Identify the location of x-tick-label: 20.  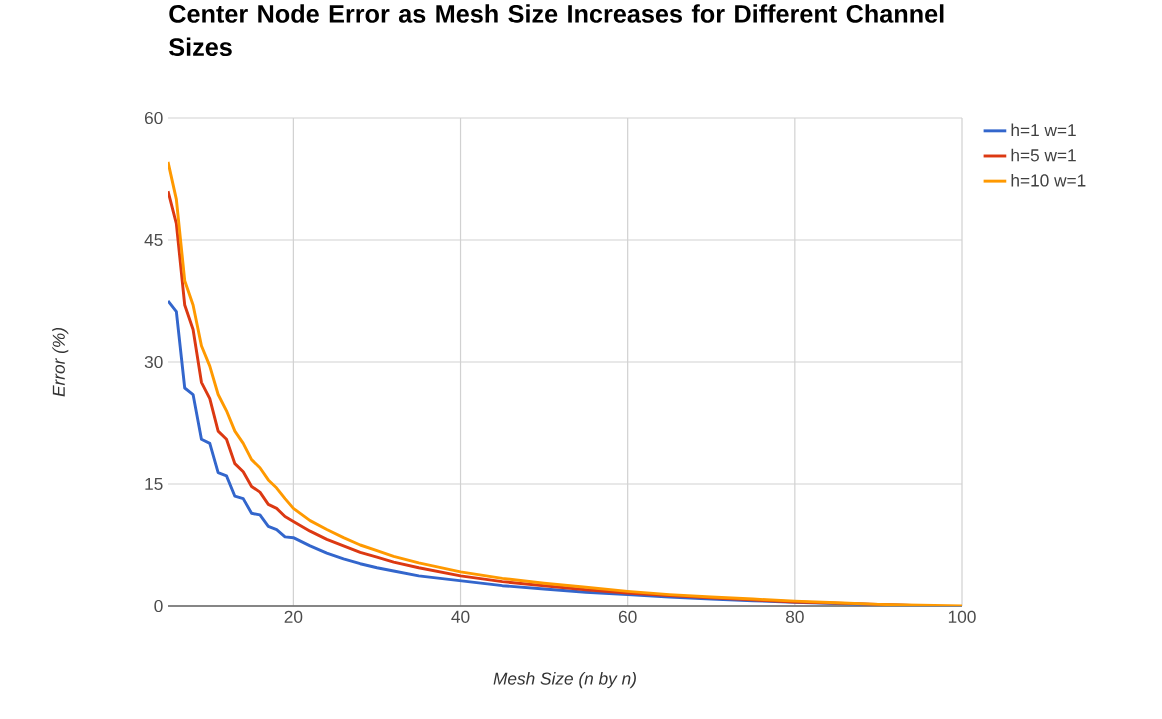
(293, 616).